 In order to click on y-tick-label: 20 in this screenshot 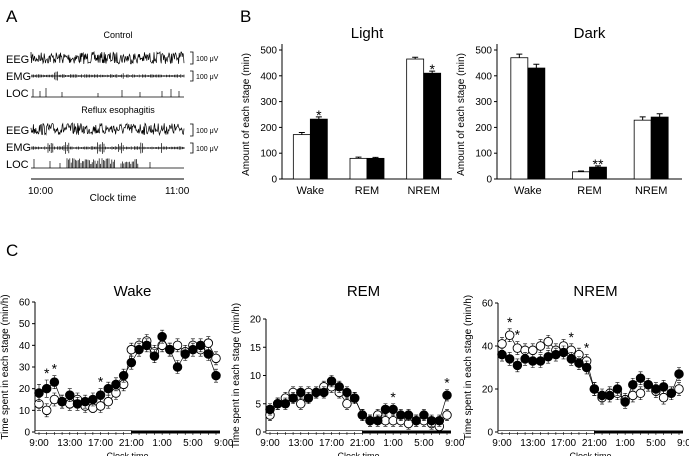, I will do `click(488, 390)`.